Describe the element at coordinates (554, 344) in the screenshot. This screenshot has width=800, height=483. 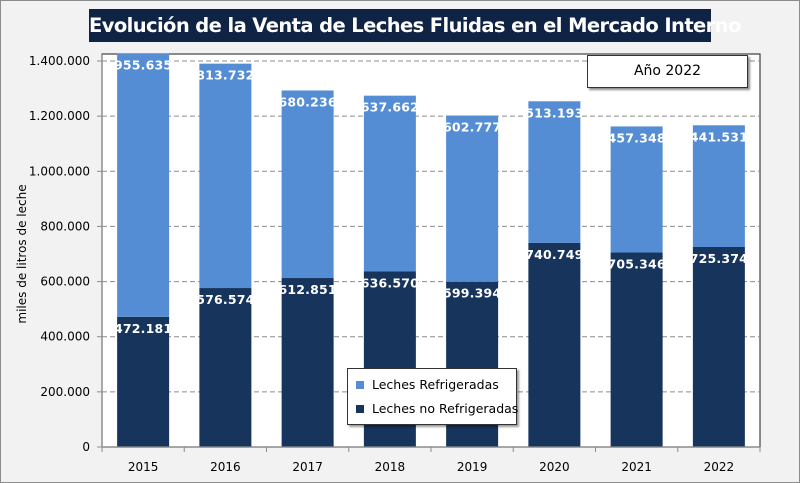
I see `bar-no-refrigeradas-2020` at that location.